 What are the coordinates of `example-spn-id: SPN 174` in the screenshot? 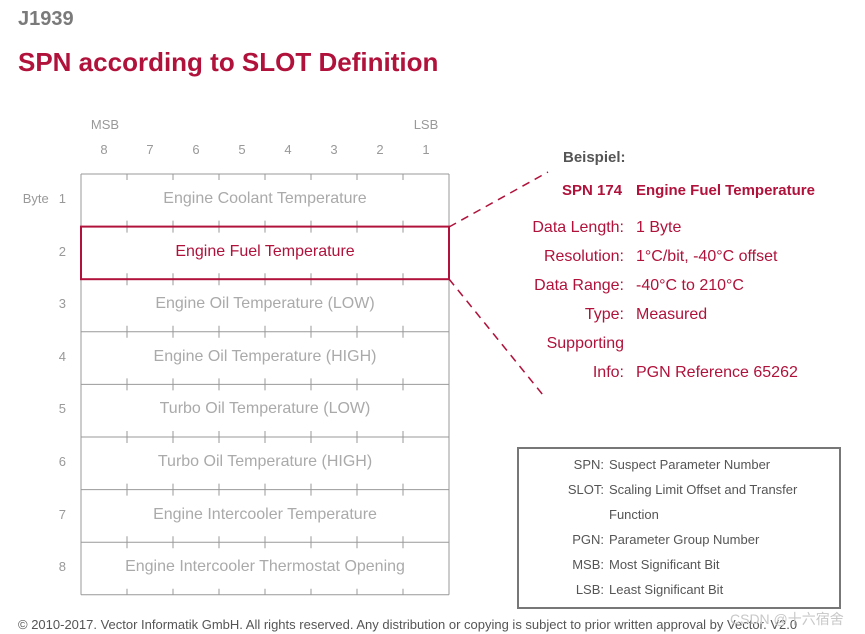 It's located at (592, 190).